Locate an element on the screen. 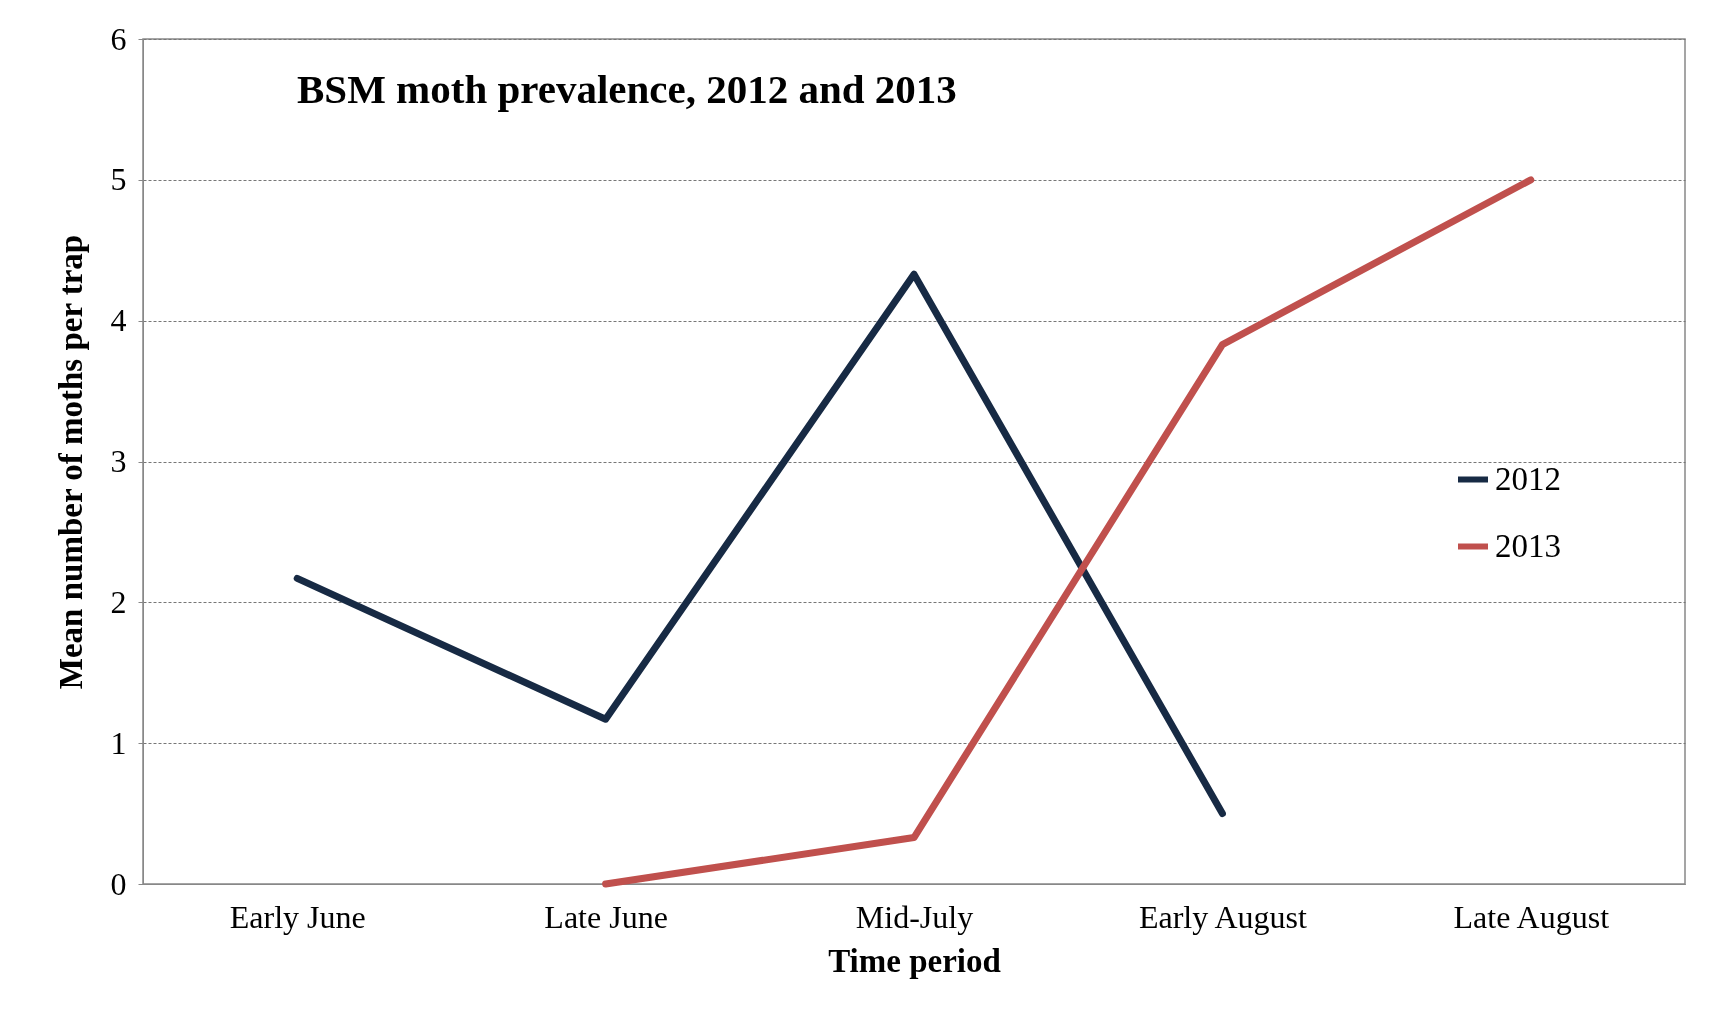 This screenshot has height=1026, width=1719. x-tick-label: Early June is located at coordinates (297, 916).